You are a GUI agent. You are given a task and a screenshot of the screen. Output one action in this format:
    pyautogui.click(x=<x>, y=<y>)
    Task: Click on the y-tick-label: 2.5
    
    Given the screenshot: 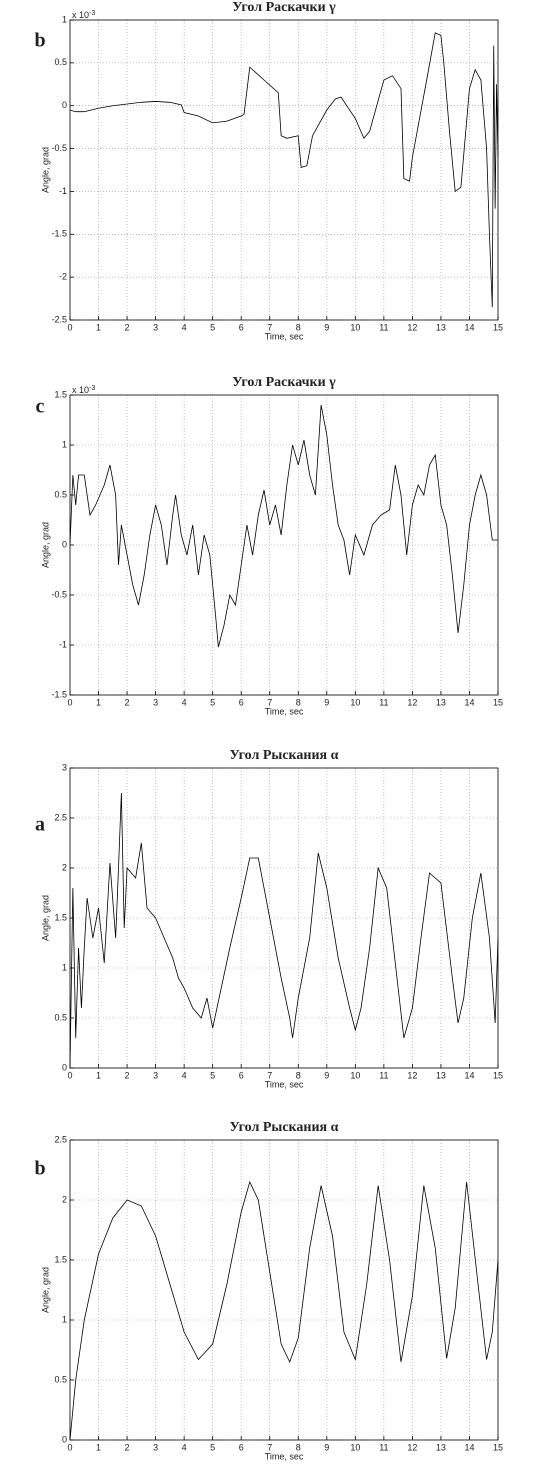 What is the action you would take?
    pyautogui.click(x=60, y=1139)
    